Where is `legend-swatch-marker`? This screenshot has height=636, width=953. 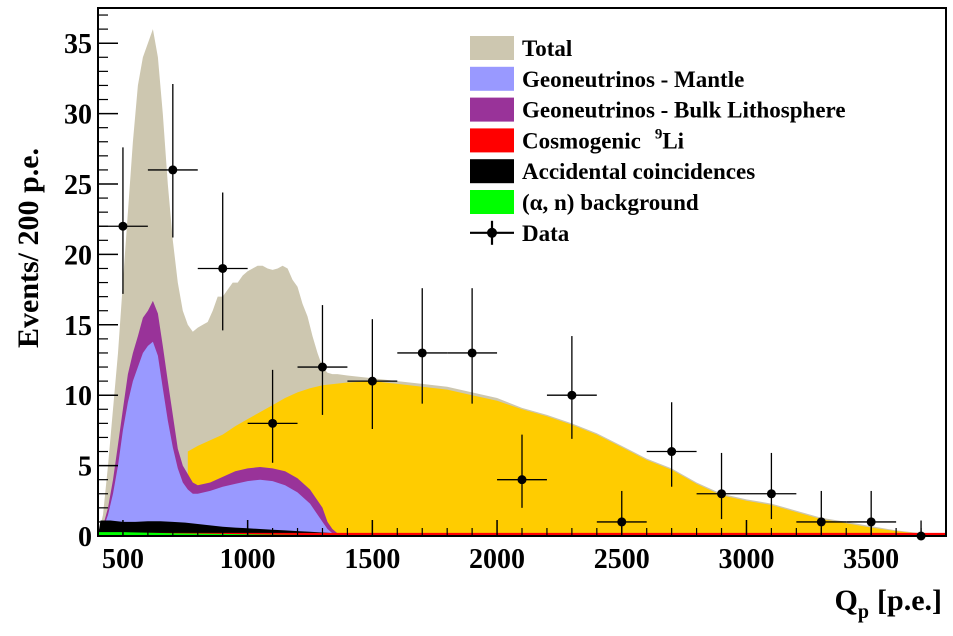
legend-swatch-marker is located at coordinates (492, 232).